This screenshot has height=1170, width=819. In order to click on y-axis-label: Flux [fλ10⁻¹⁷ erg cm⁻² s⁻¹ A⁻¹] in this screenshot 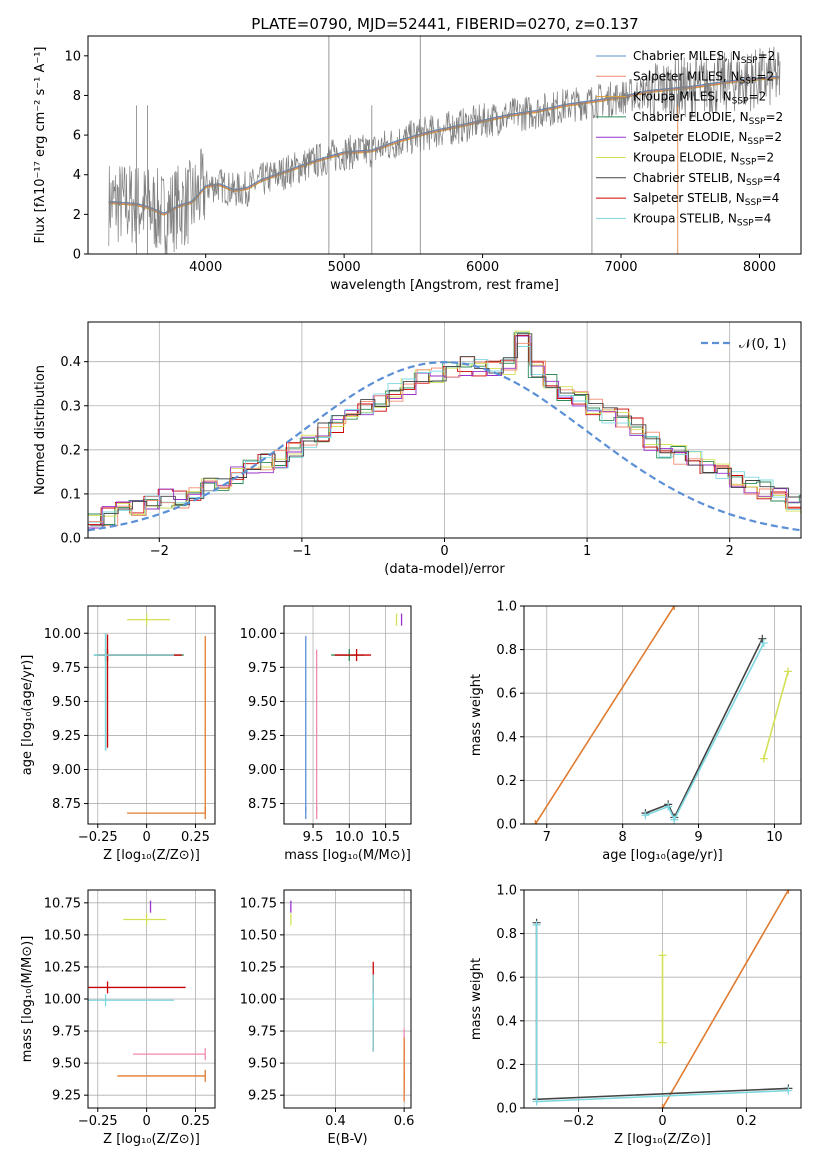, I will do `click(40, 145)`.